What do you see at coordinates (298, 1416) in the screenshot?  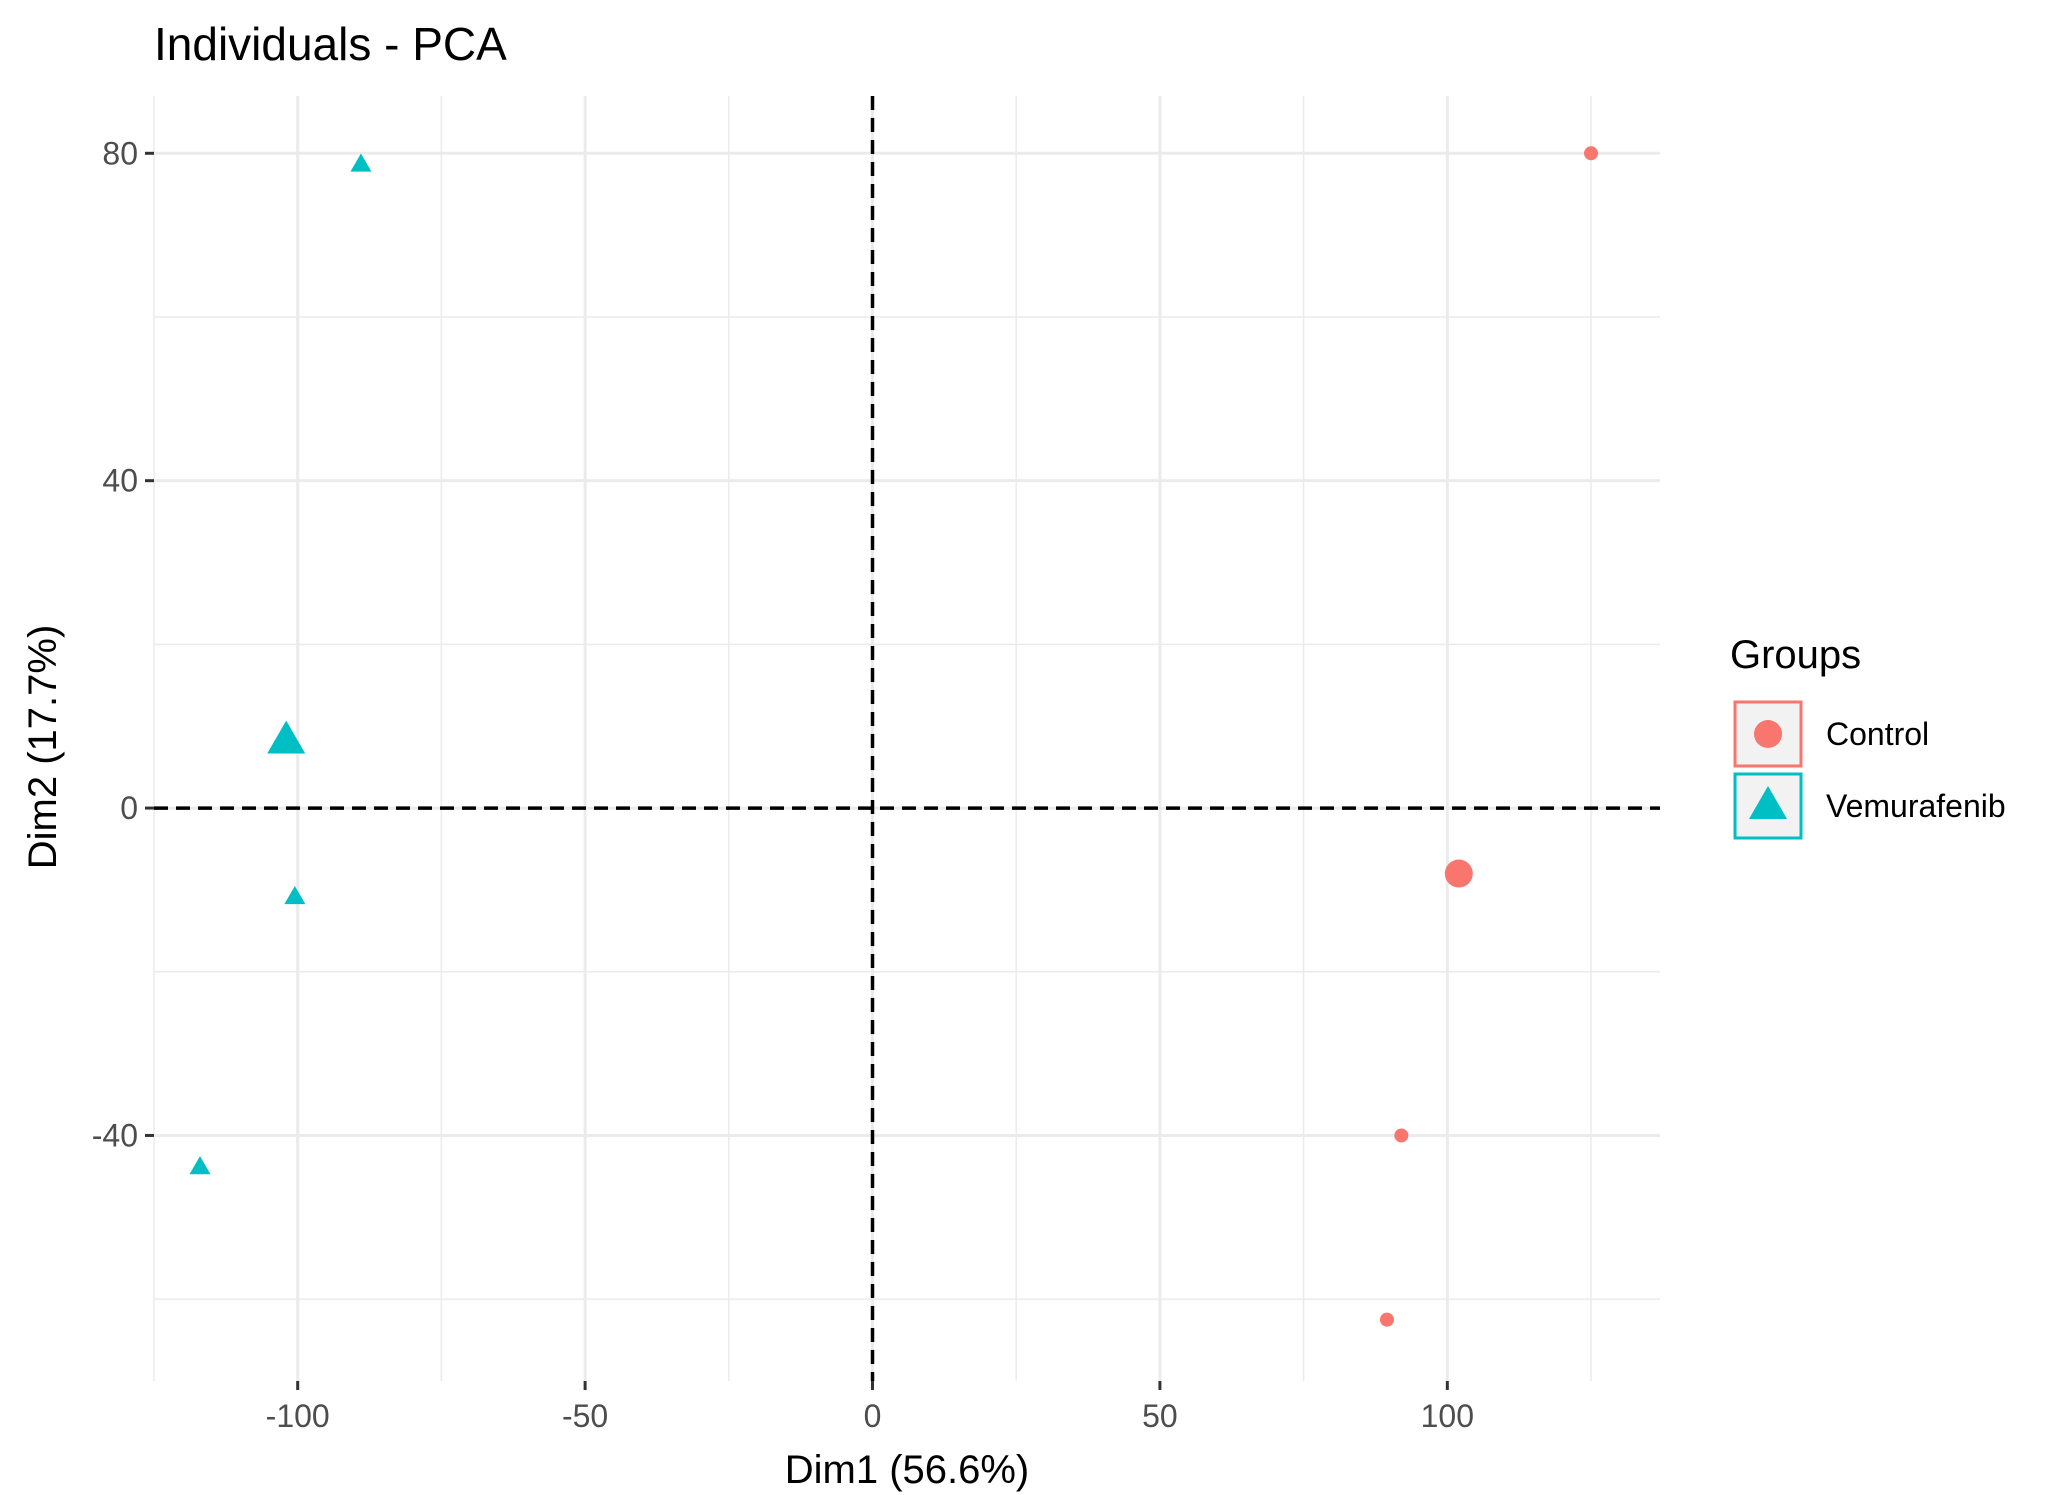 I see `x-tick-label: -100` at bounding box center [298, 1416].